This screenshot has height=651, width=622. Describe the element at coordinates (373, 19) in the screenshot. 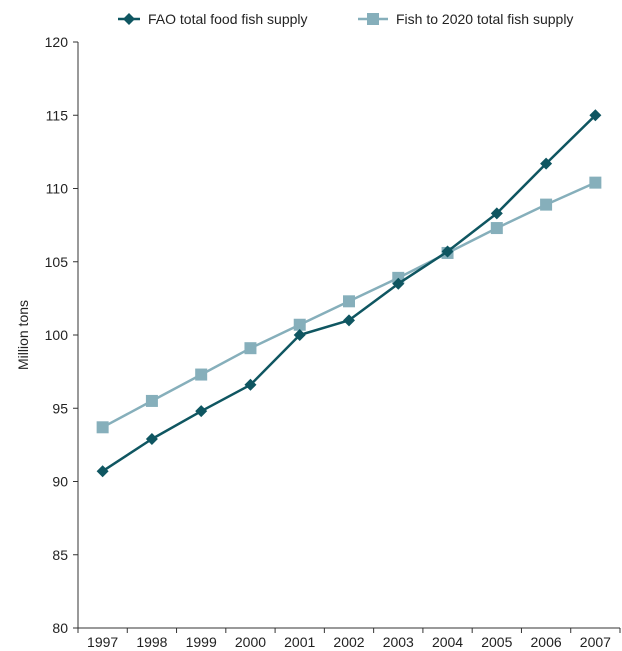

I see `legend-marker-fish2020` at that location.